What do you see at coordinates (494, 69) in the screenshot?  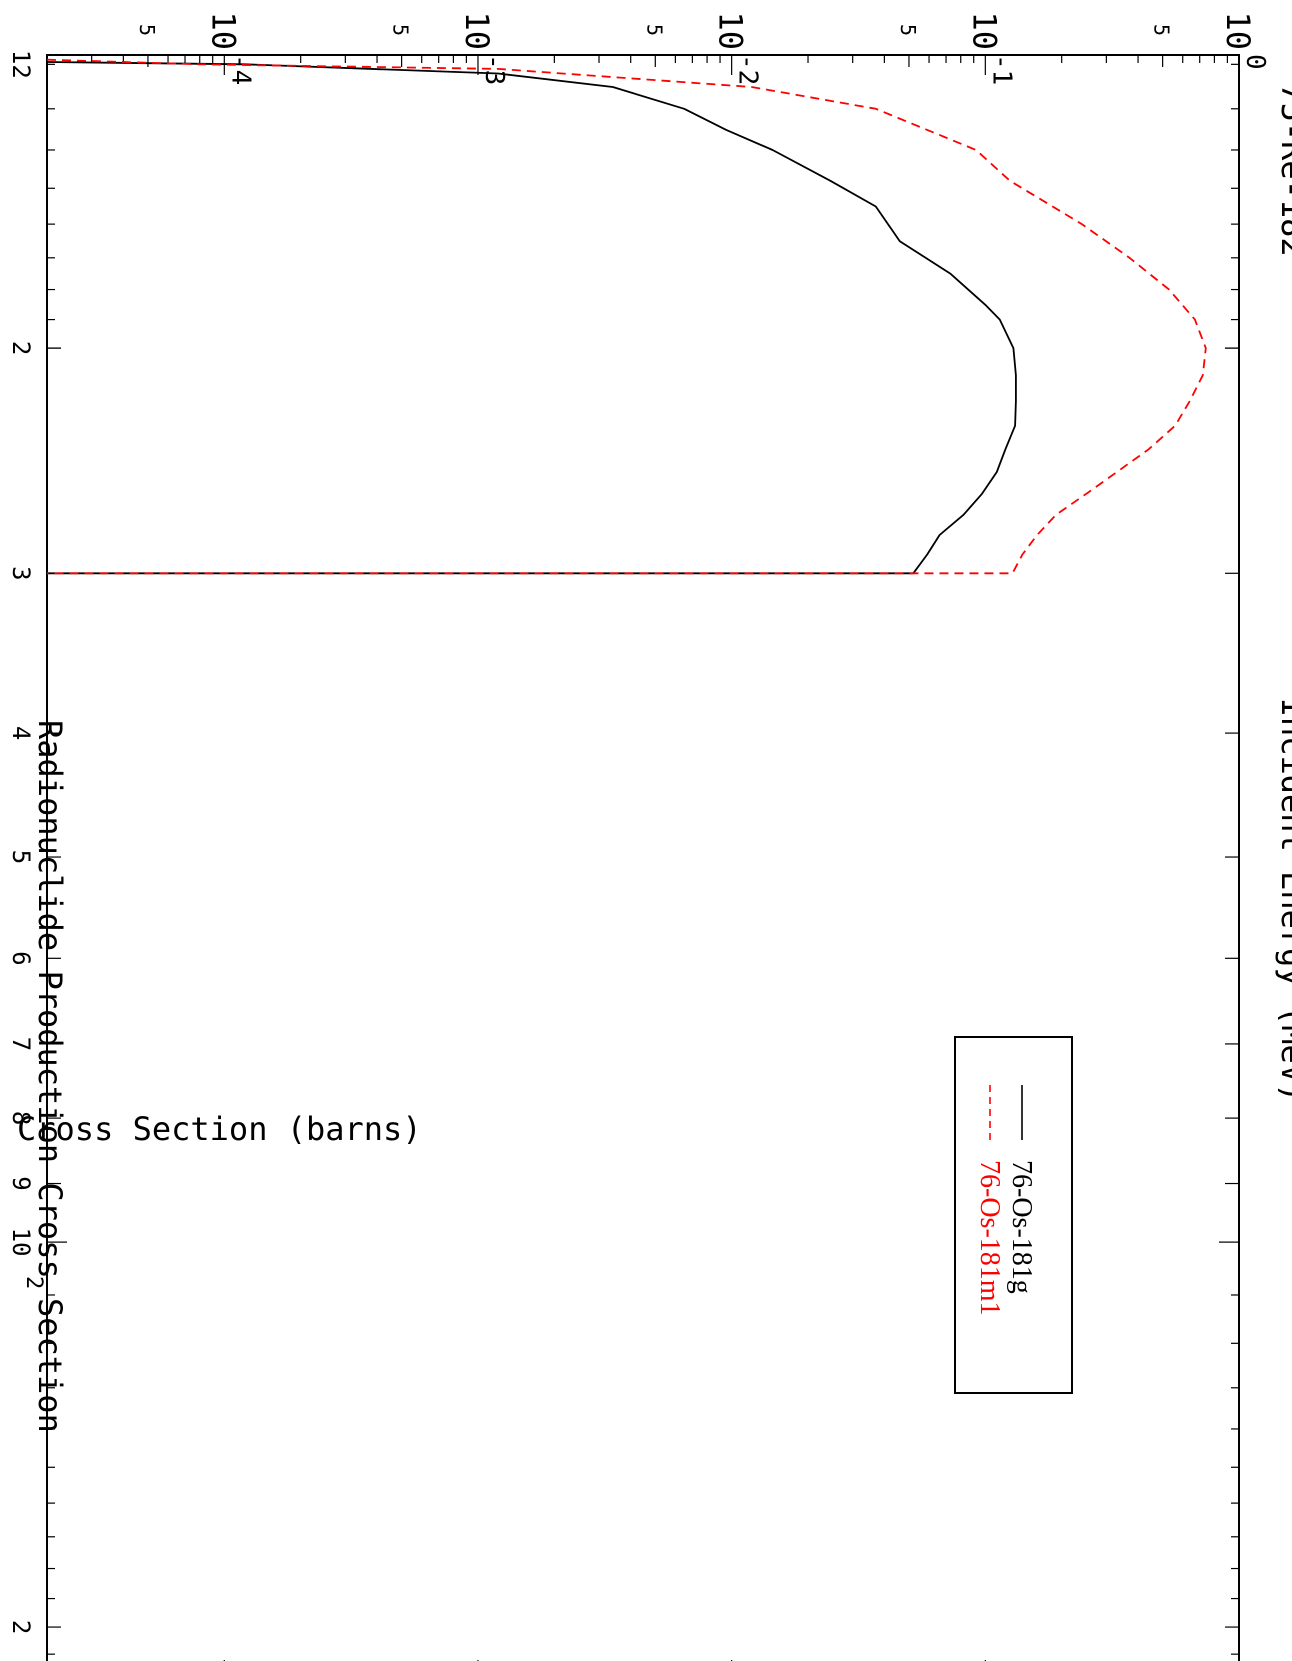 I see `y-tick-label-exponent: -3` at bounding box center [494, 69].